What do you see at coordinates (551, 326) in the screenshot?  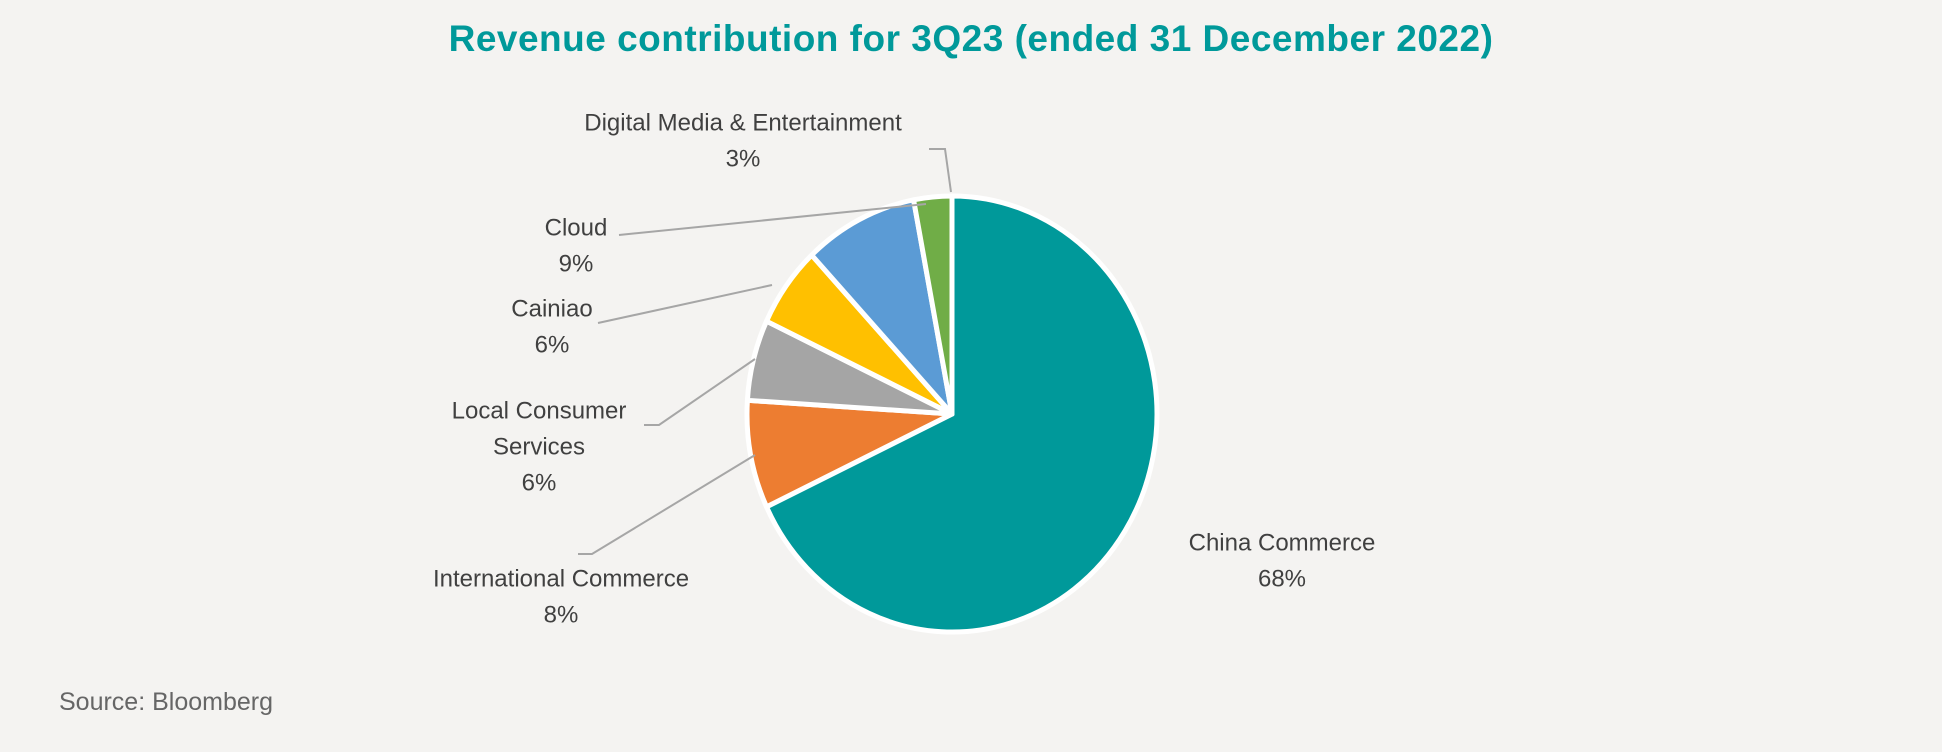 I see `data-label-cainiao: Cainiao 6%` at bounding box center [551, 326].